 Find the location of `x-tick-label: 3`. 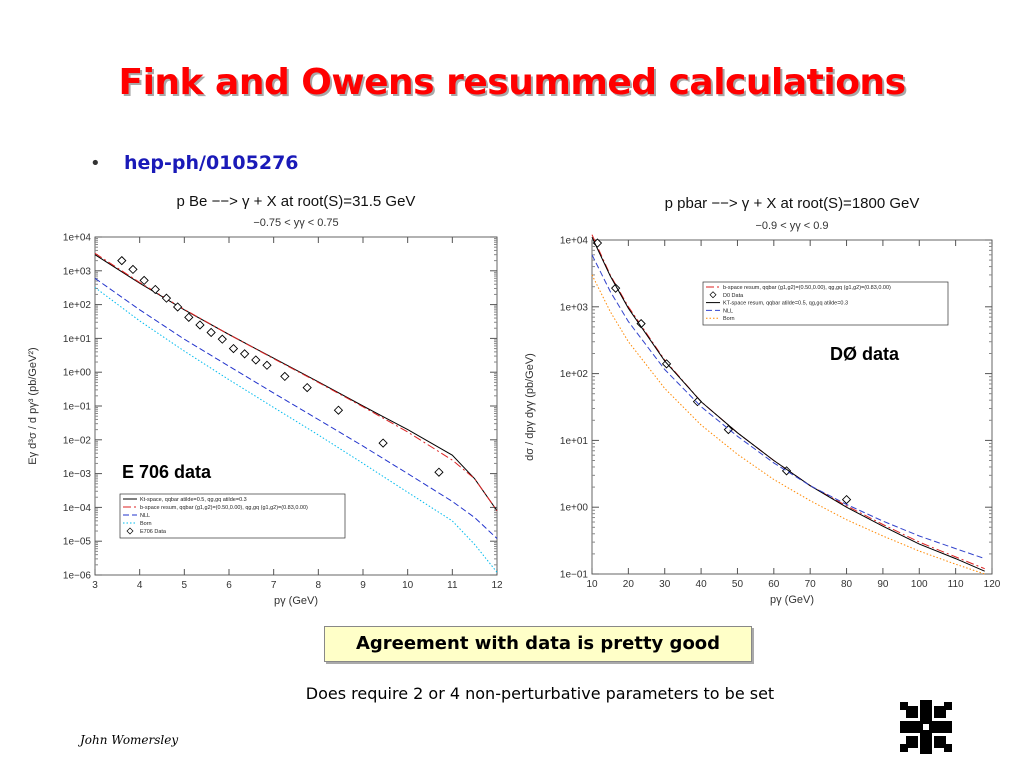

x-tick-label: 3 is located at coordinates (95, 585).